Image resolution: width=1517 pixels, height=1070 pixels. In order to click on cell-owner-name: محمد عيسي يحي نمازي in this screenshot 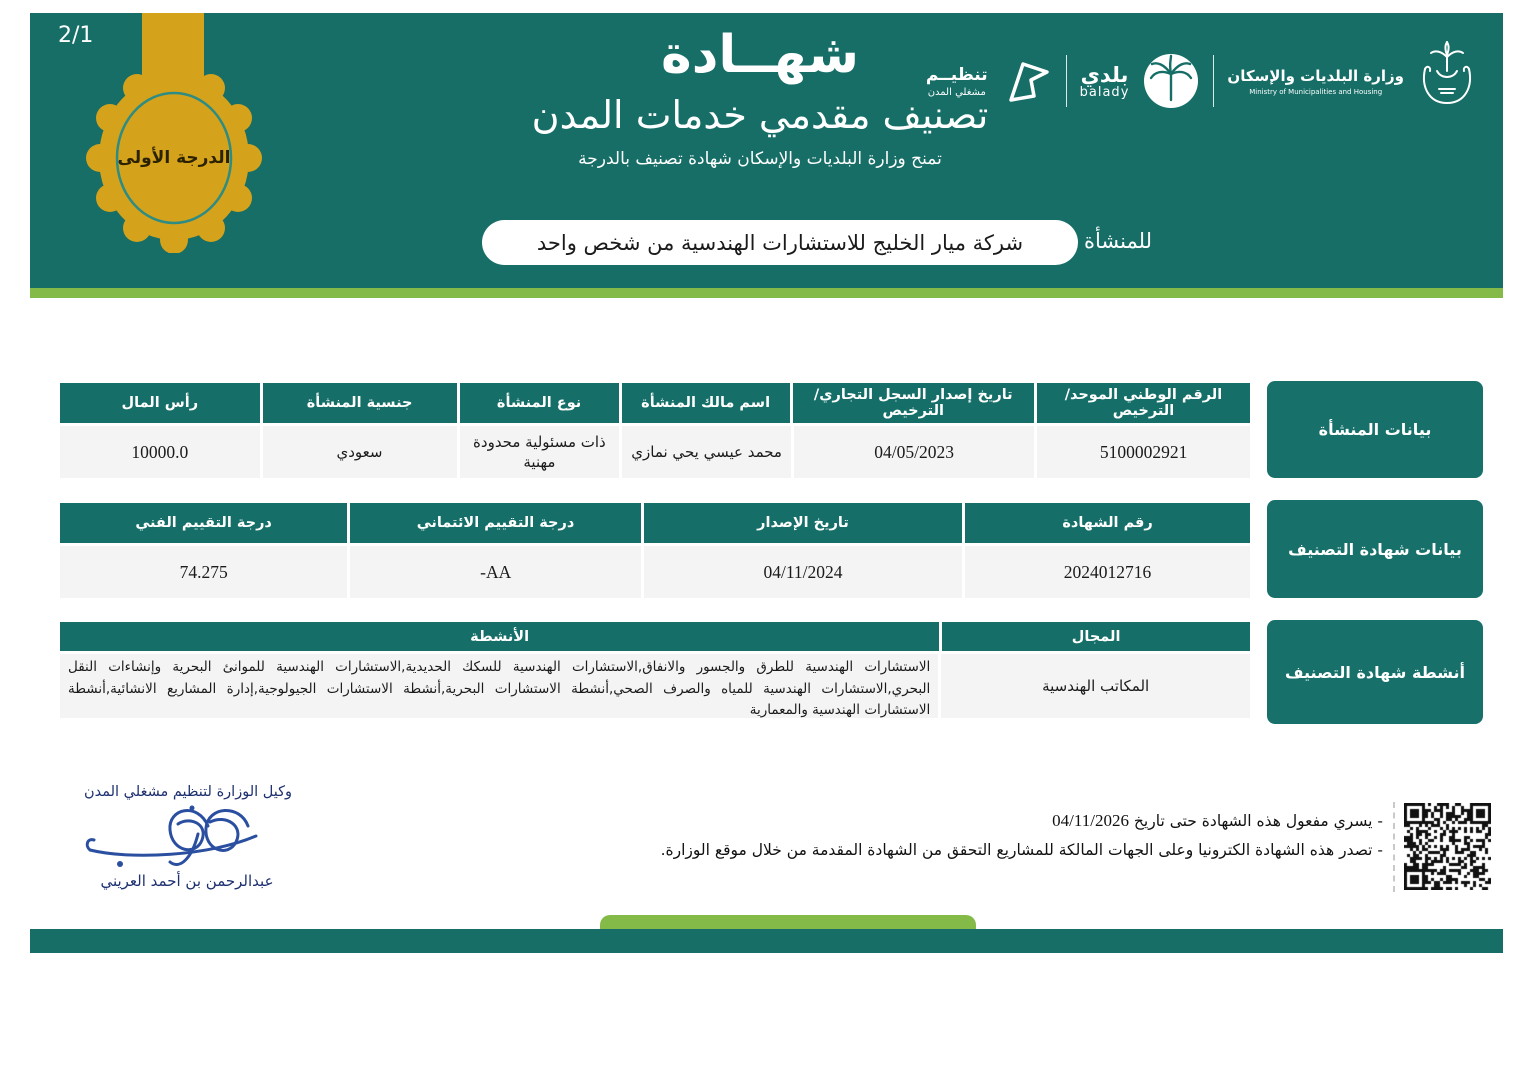, I will do `click(706, 452)`.